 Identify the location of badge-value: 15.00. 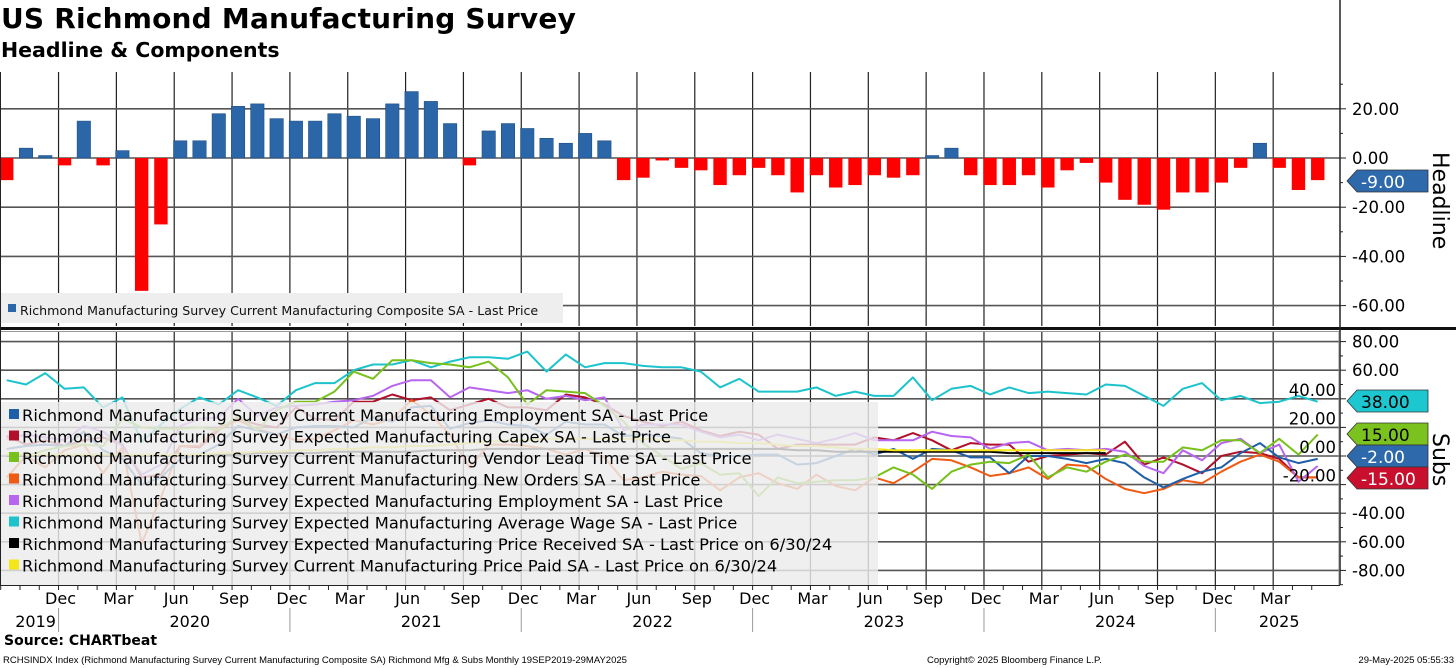
(1385, 436).